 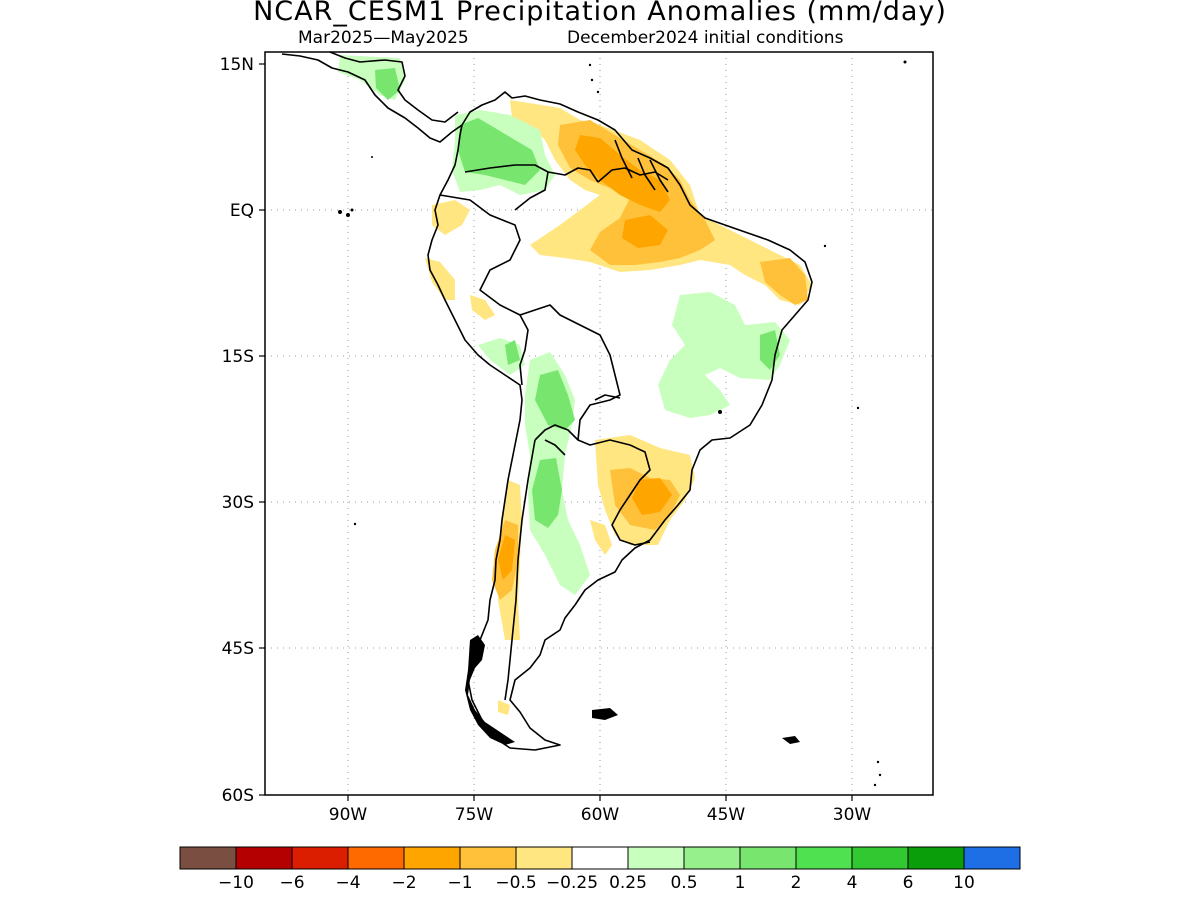 I want to click on longitude-labels: 90W 75W 60W 45W 30W, so click(x=600, y=815).